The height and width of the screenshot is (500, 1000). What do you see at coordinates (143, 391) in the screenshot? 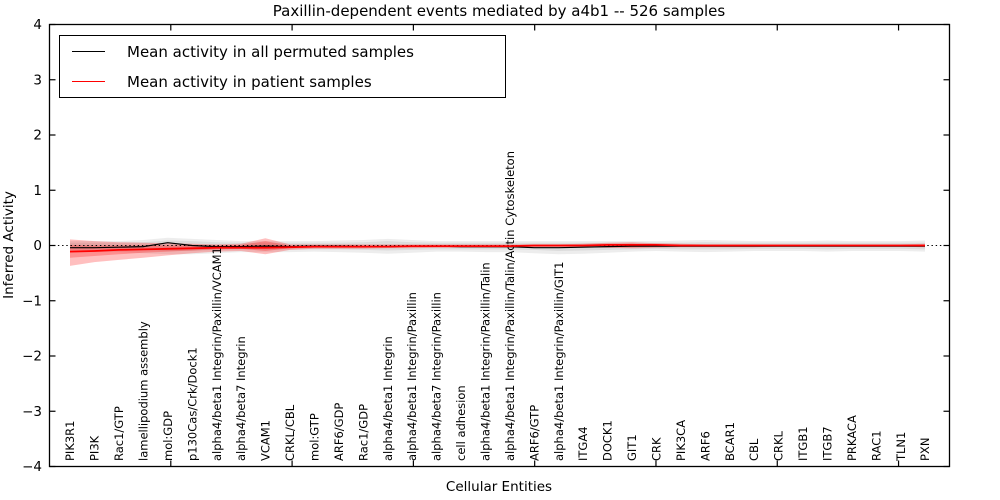
I see `x-tick-label: lamellipodium assembly` at bounding box center [143, 391].